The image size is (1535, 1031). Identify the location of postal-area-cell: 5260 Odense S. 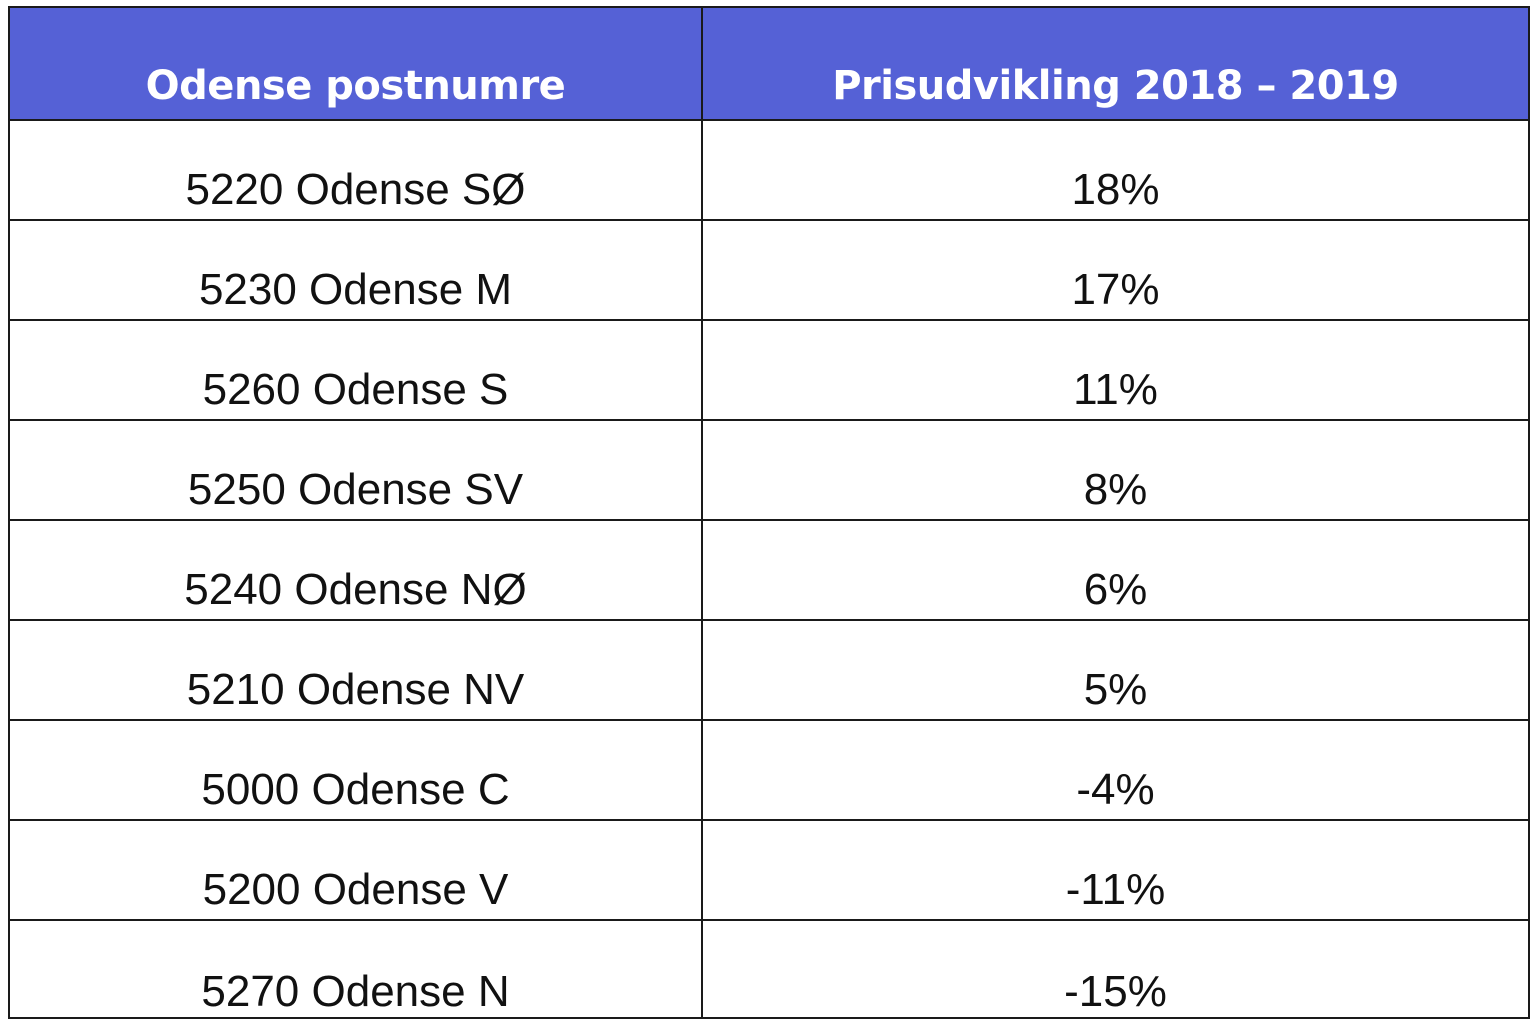
(355, 370).